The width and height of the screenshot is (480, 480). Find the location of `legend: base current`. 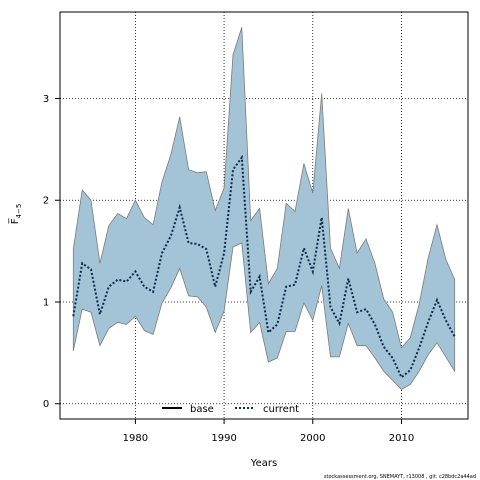

legend: base current is located at coordinates (230, 409).